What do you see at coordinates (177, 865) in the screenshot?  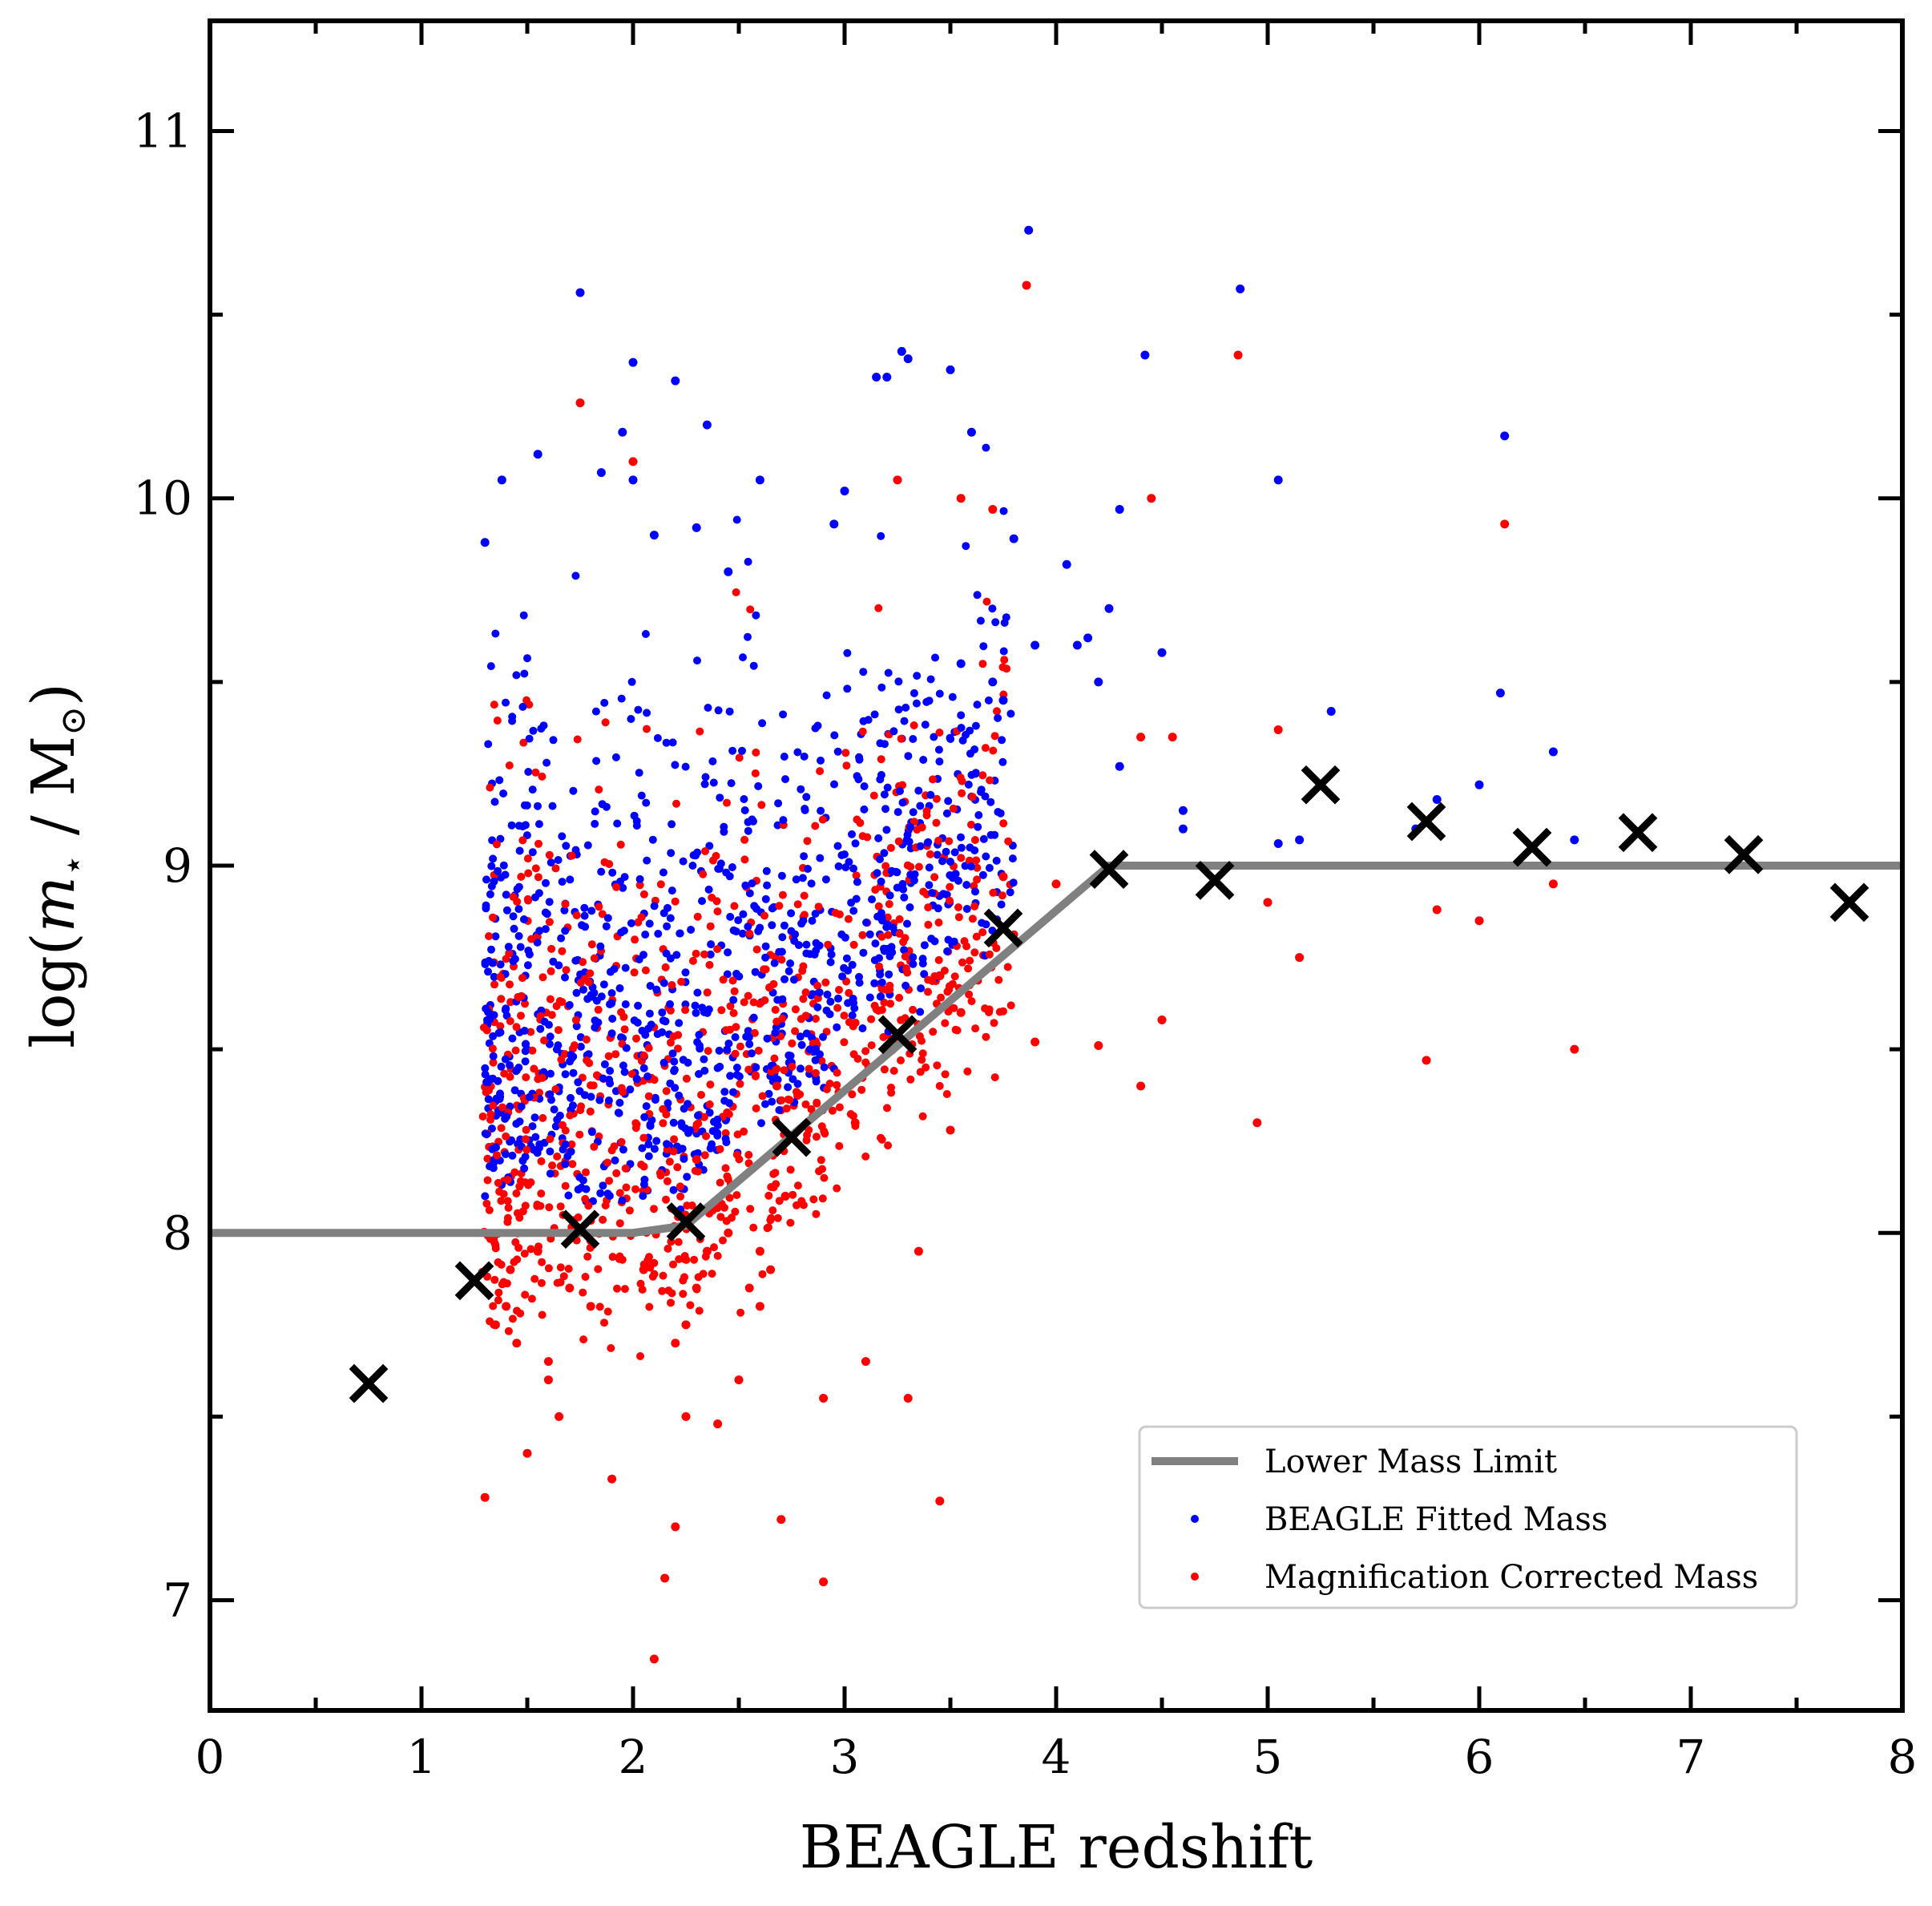 I see `y-tick-label: 9` at bounding box center [177, 865].